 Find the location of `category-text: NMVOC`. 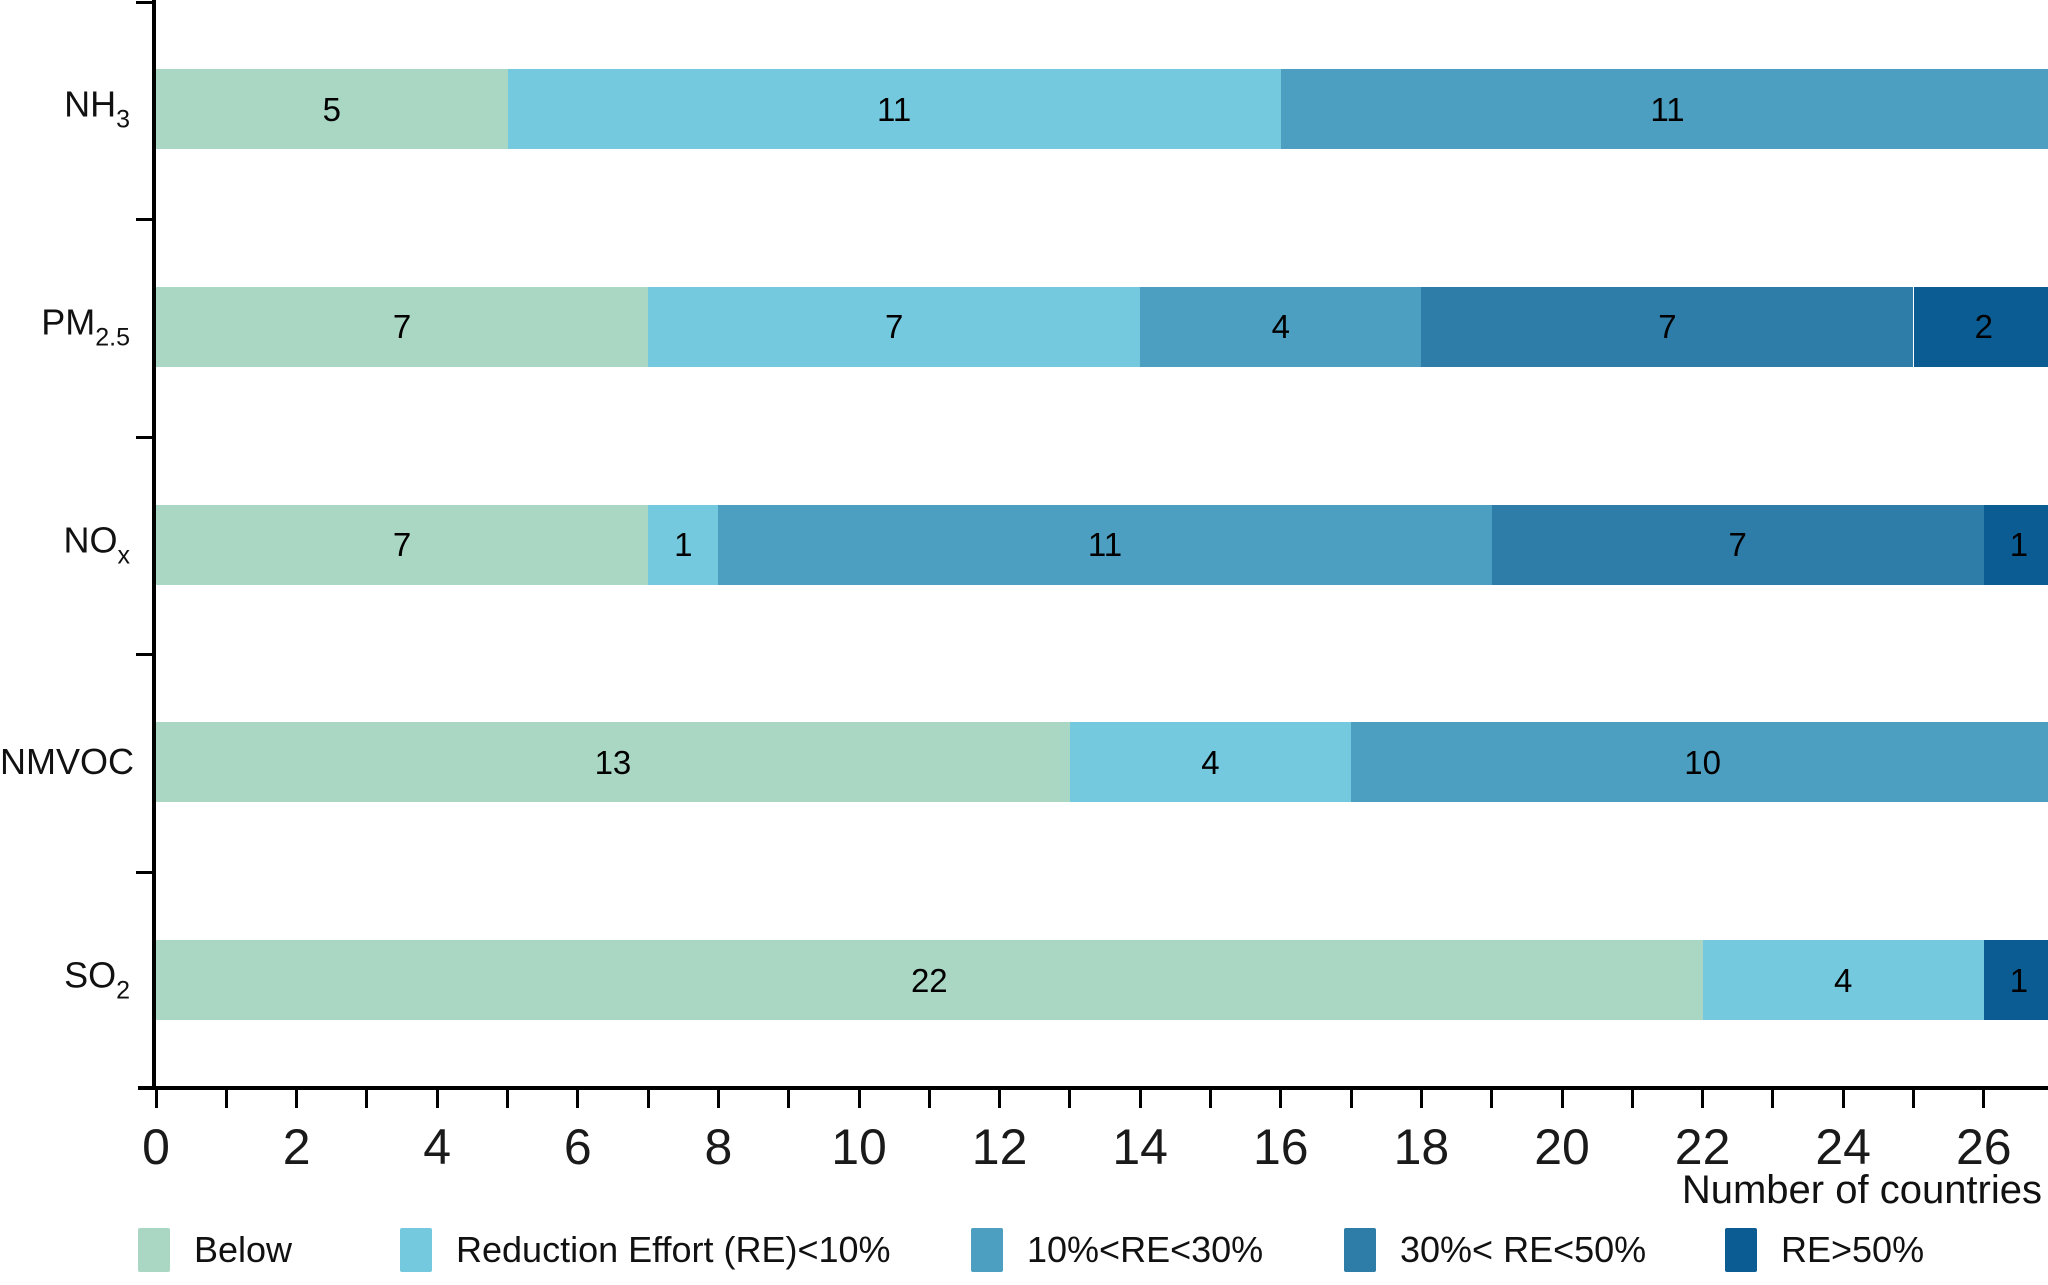

category-text: NMVOC is located at coordinates (67, 762).